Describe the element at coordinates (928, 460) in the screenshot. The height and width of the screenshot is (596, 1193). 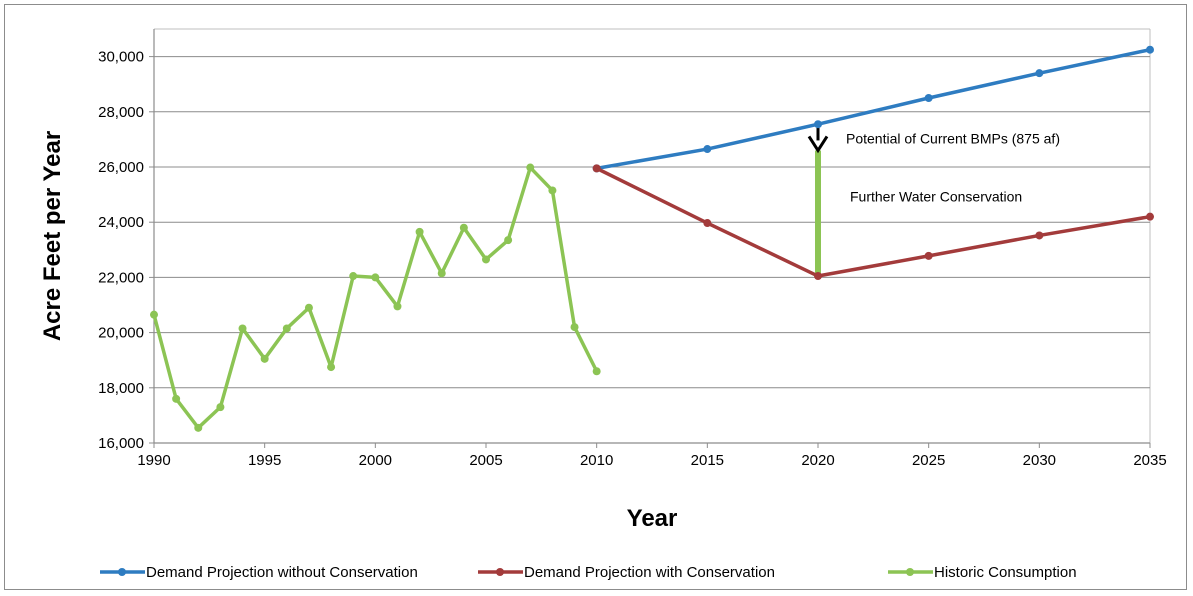
I see `x-tick-label: 2025` at that location.